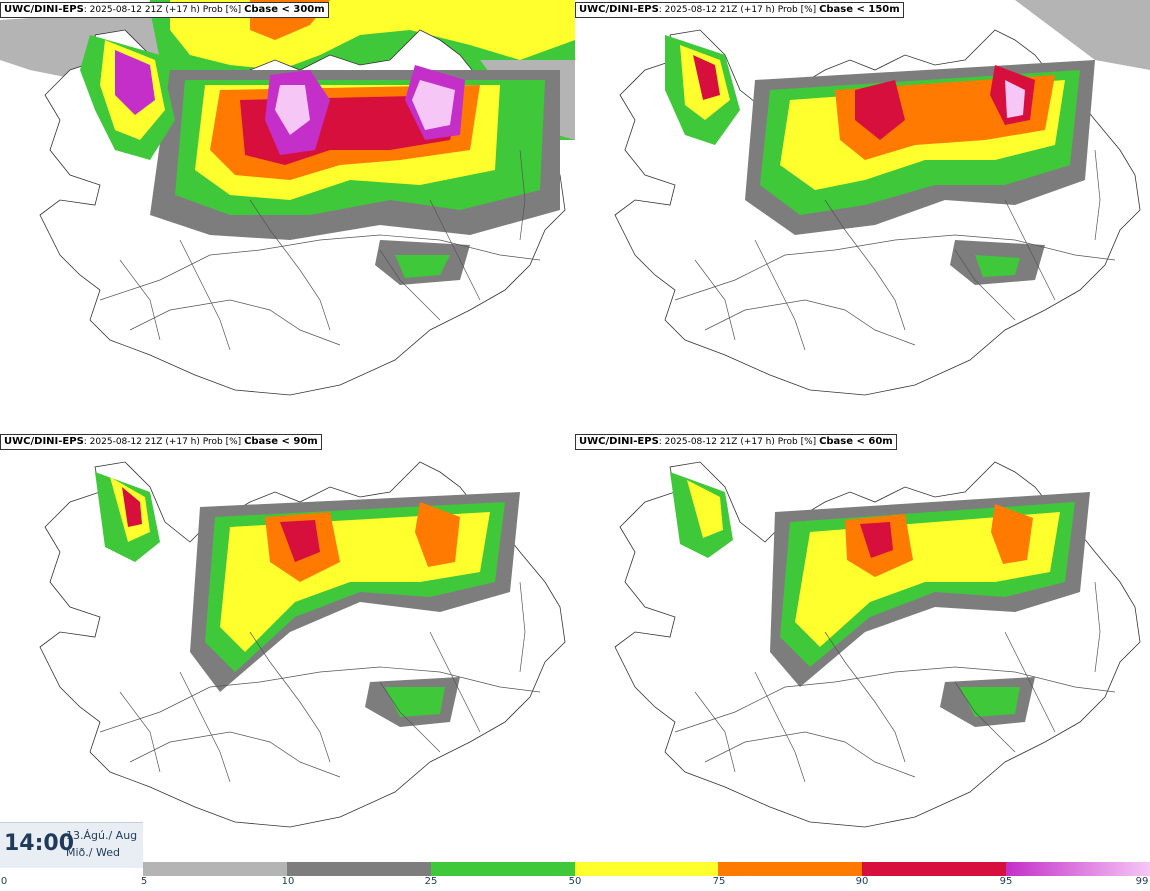  I want to click on legend-tick: 0, so click(4, 881).